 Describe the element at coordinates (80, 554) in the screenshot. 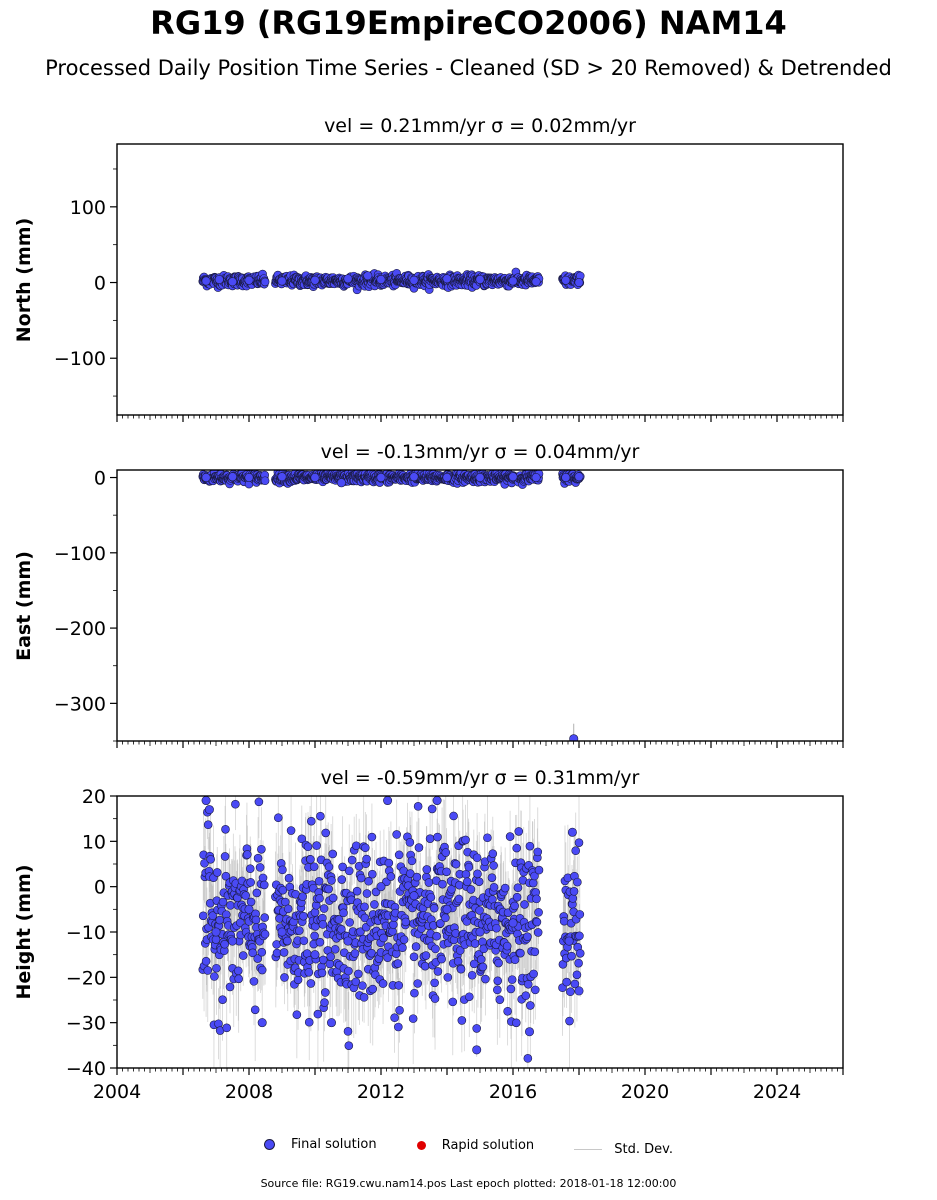

I see `y-tick-label: −100` at that location.